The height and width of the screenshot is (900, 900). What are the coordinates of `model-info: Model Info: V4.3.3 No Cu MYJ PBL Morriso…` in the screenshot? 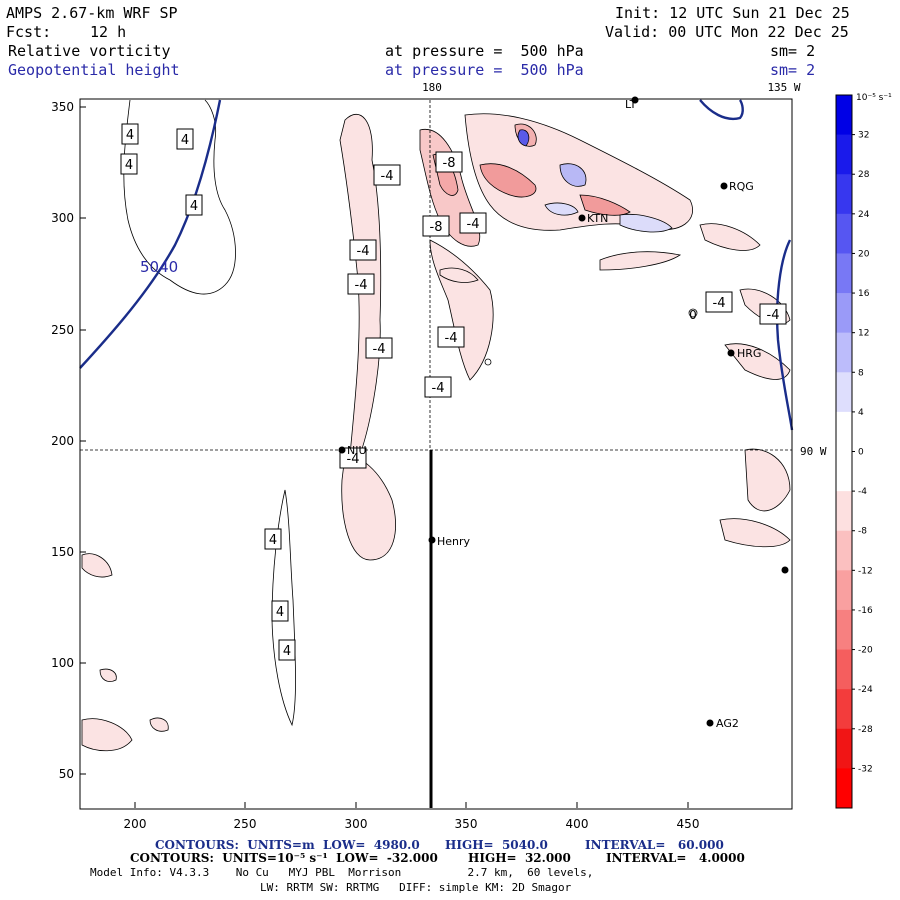 It's located at (342, 872).